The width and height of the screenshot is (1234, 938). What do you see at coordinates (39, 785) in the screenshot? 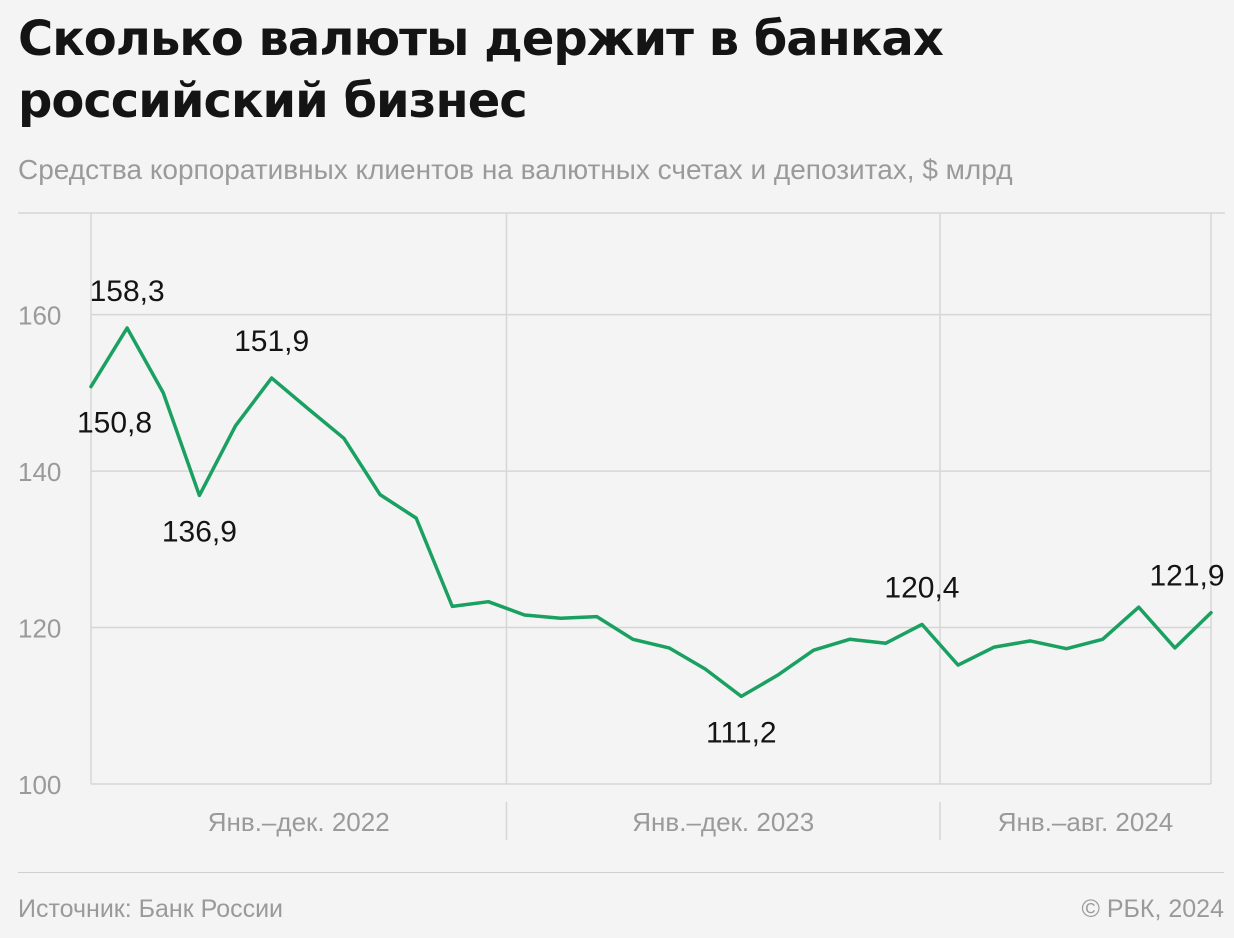
I see `y-tick-label: 100` at bounding box center [39, 785].